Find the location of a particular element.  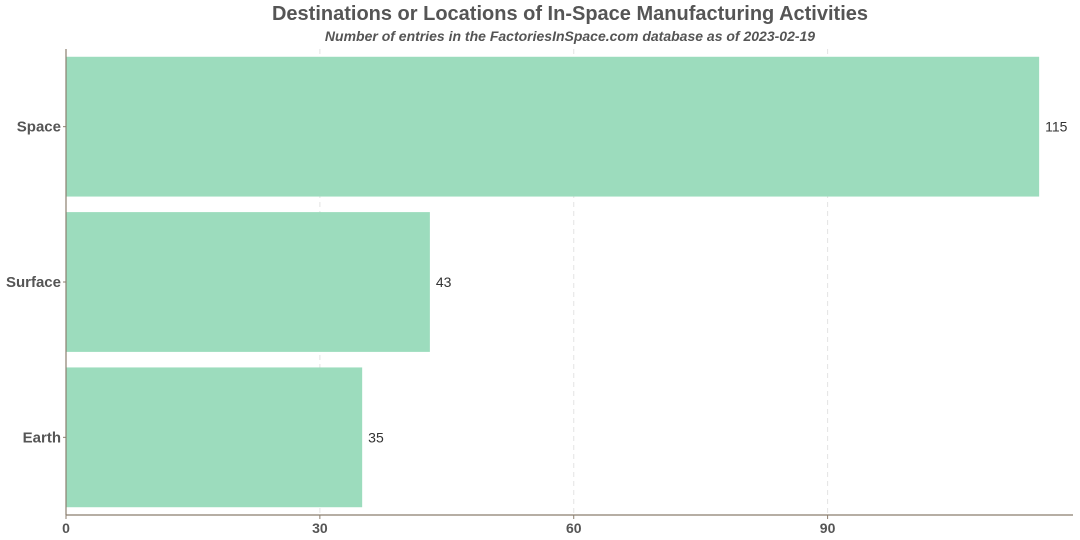

value-label-surface: 43 is located at coordinates (444, 282).